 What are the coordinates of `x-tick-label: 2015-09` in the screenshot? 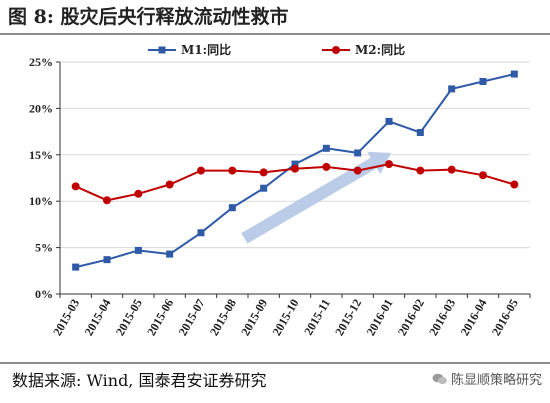 It's located at (254, 318).